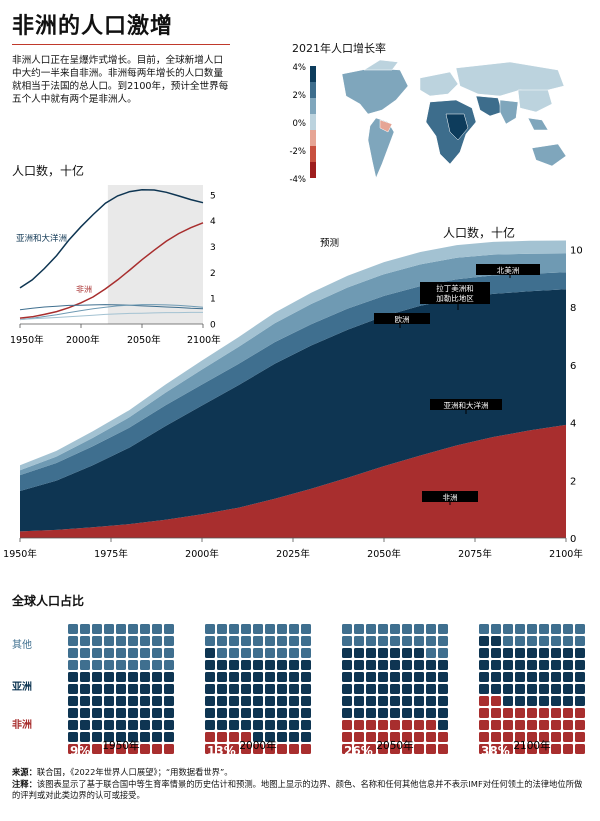 Image resolution: width=600 pixels, height=821 pixels. What do you see at coordinates (24, 783) in the screenshot?
I see `note-label: 注释：` at bounding box center [24, 783].